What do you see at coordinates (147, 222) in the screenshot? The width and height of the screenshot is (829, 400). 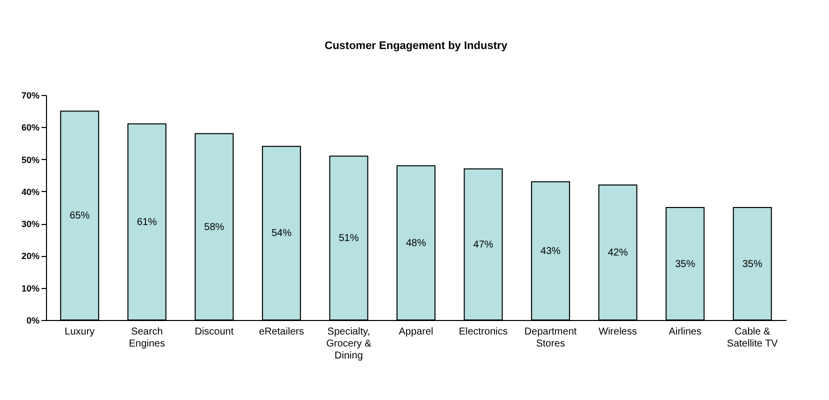 I see `data-label: 61%` at bounding box center [147, 222].